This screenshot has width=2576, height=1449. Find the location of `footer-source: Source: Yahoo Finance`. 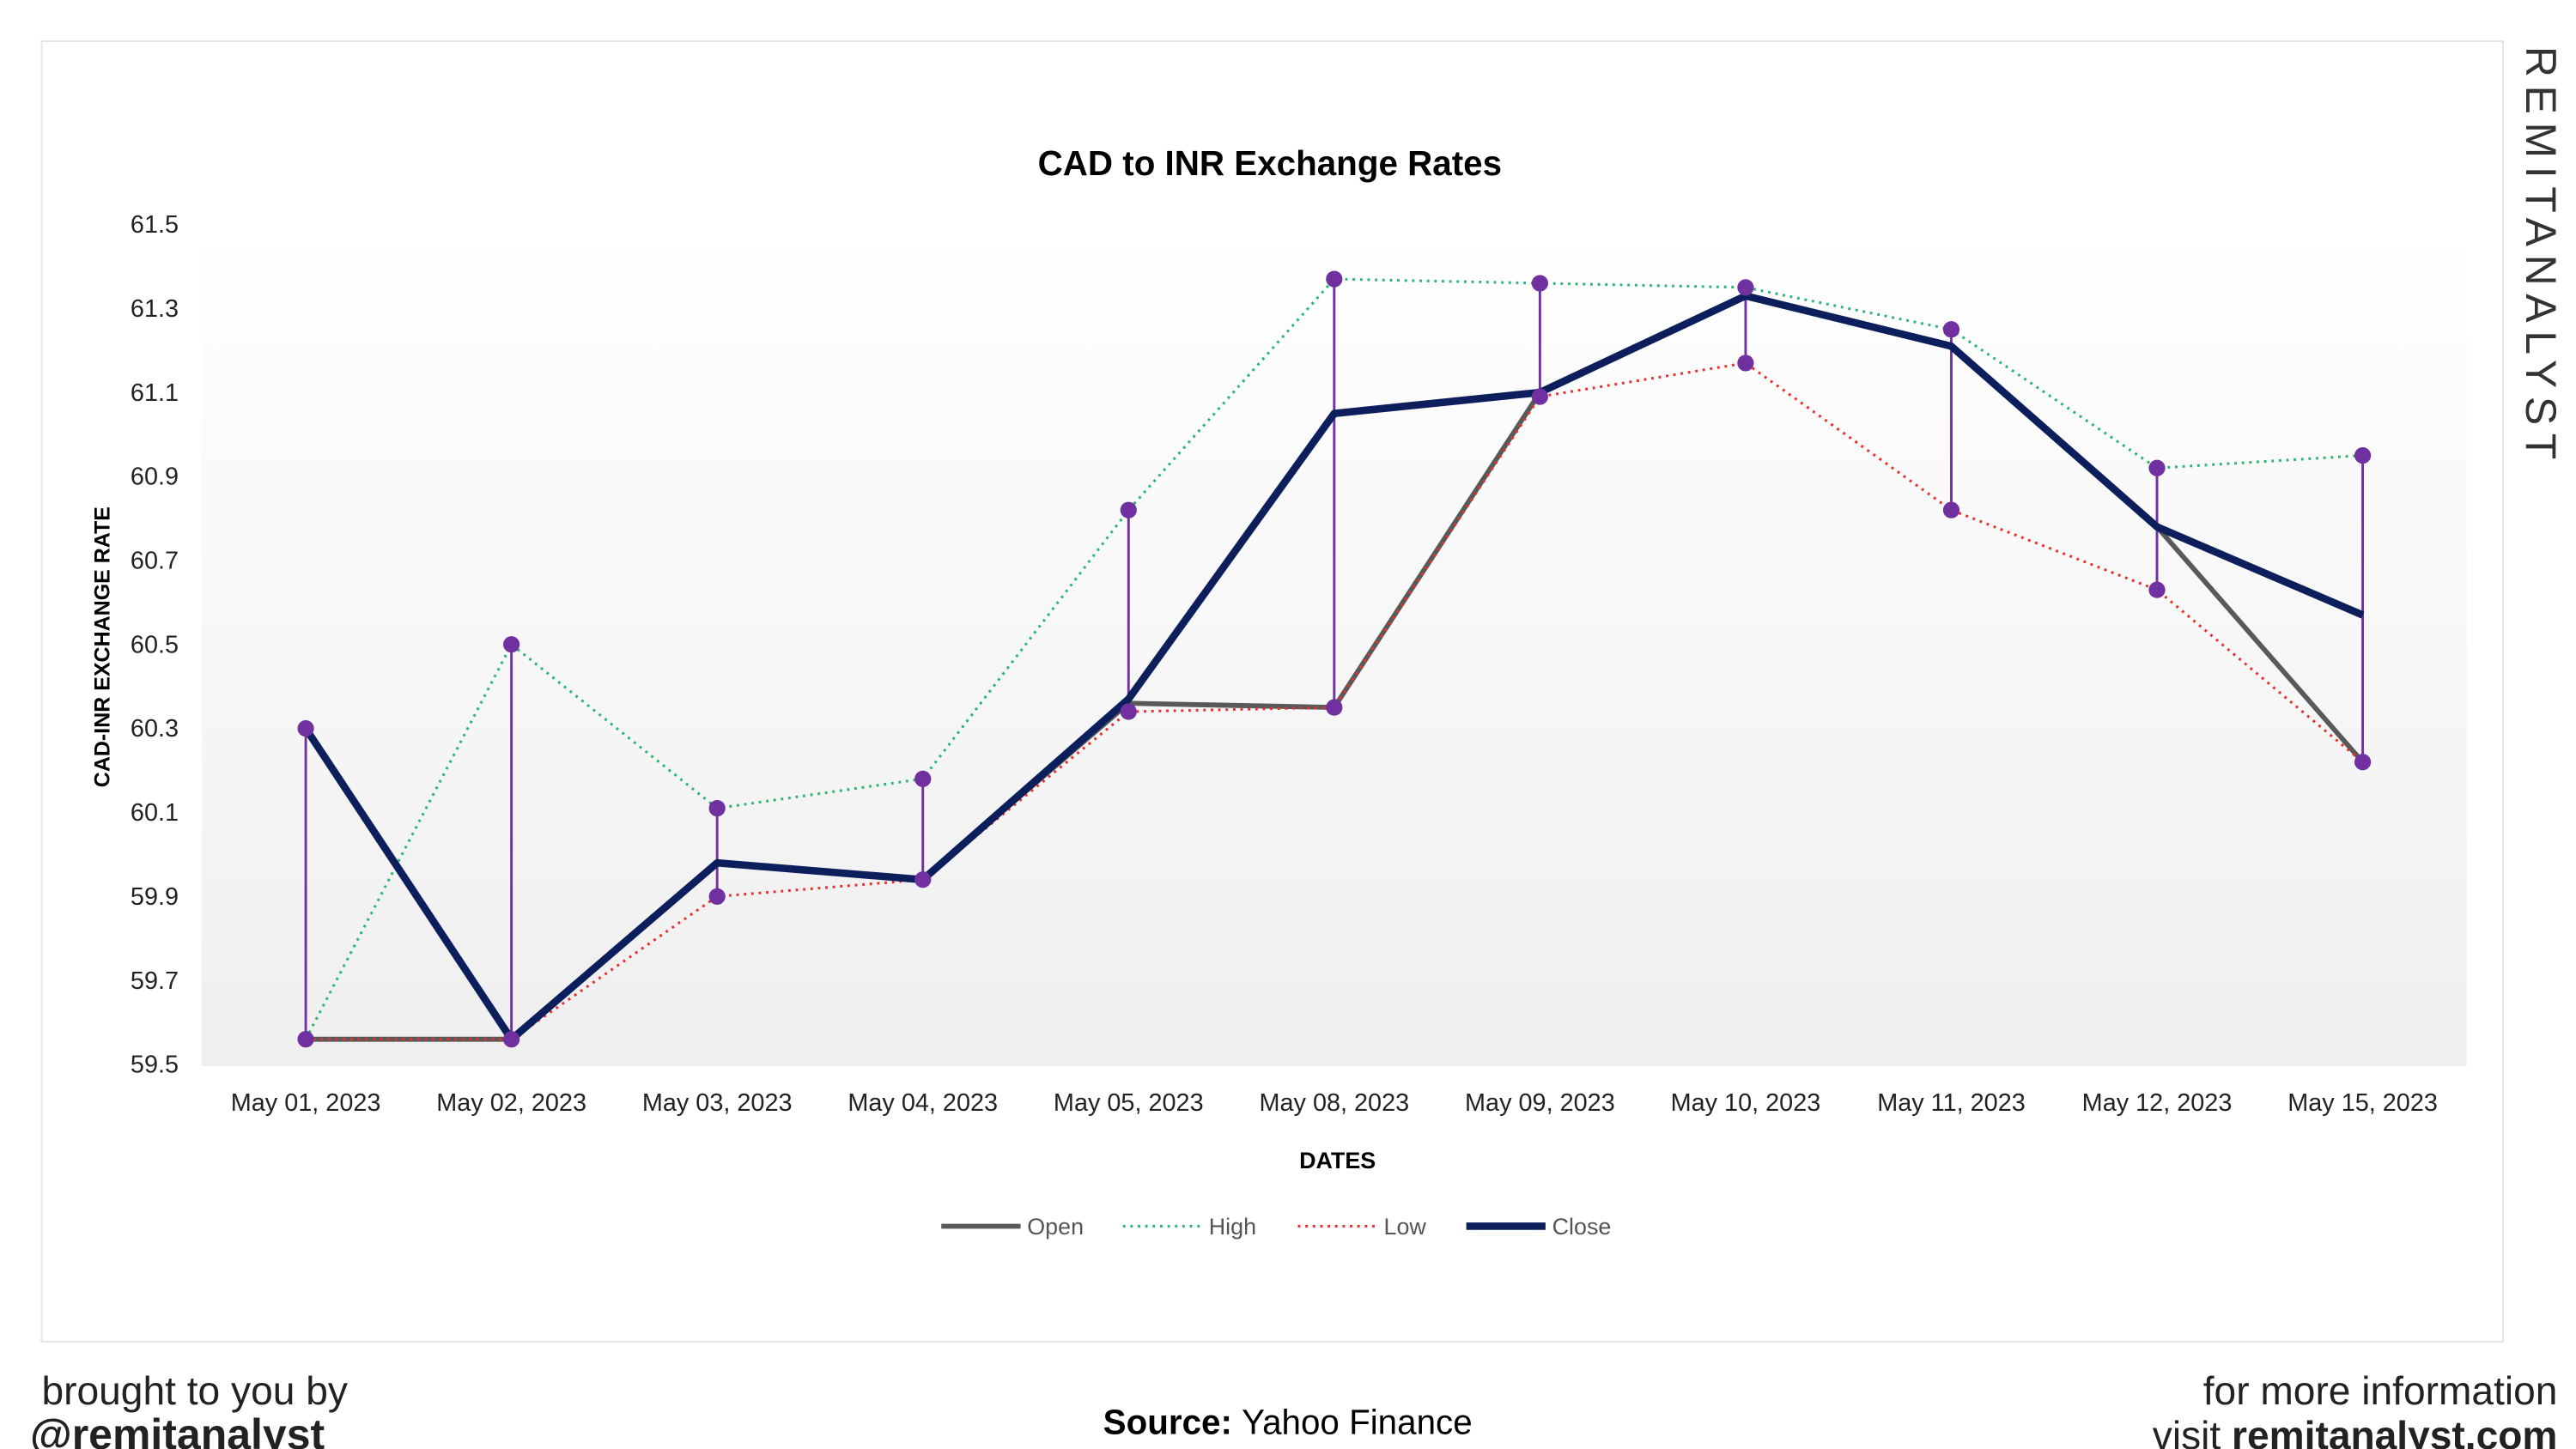

footer-source: Source: Yahoo Finance is located at coordinates (1288, 1422).